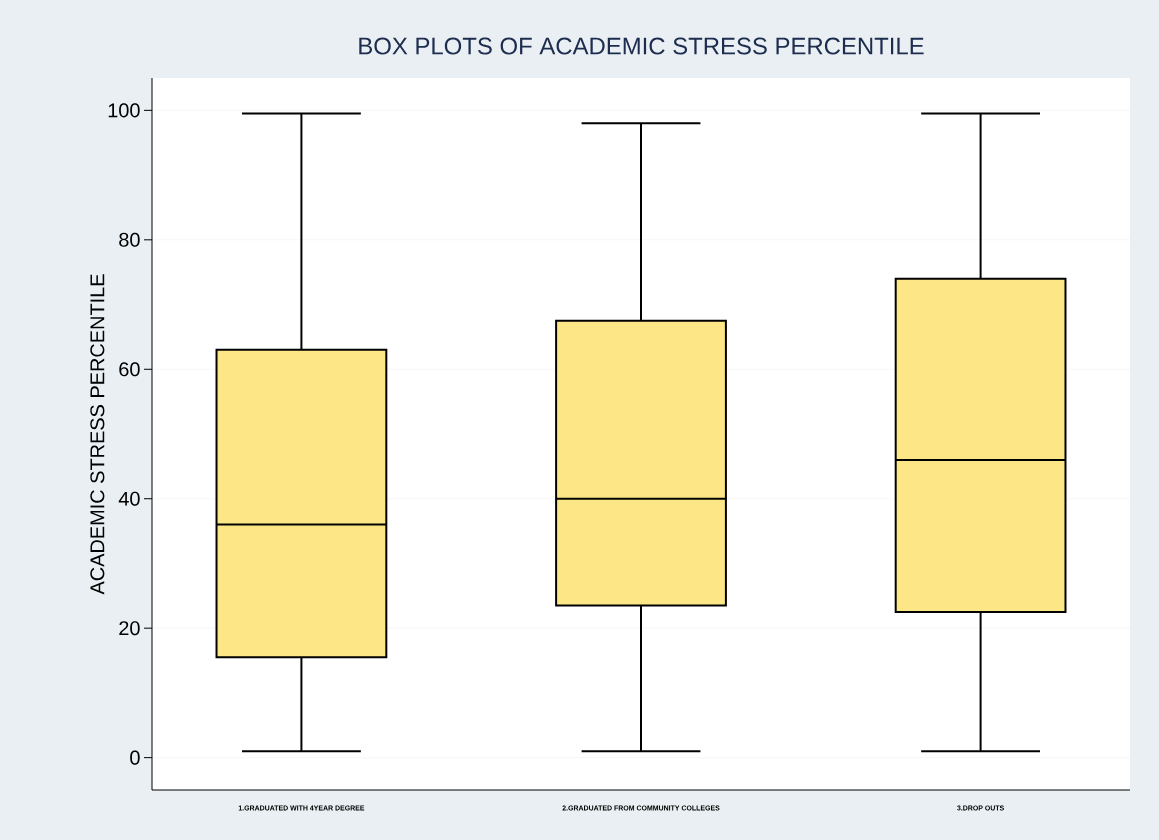 Image resolution: width=1159 pixels, height=840 pixels. Describe the element at coordinates (124, 110) in the screenshot. I see `y-tick-label: 100` at that location.